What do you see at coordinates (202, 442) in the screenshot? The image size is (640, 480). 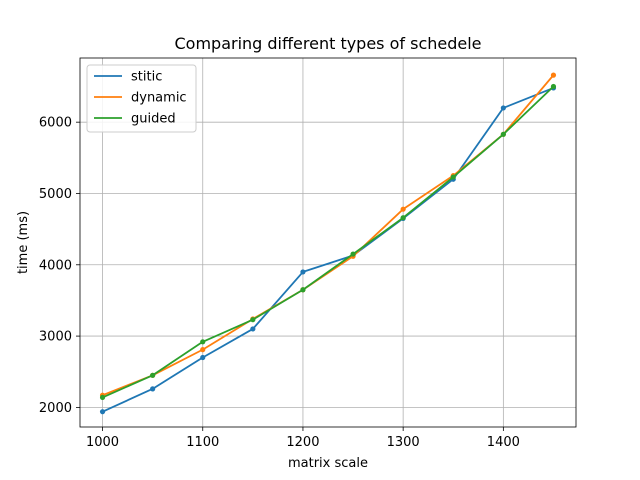 I see `x-tick-label: 1100` at bounding box center [202, 442].